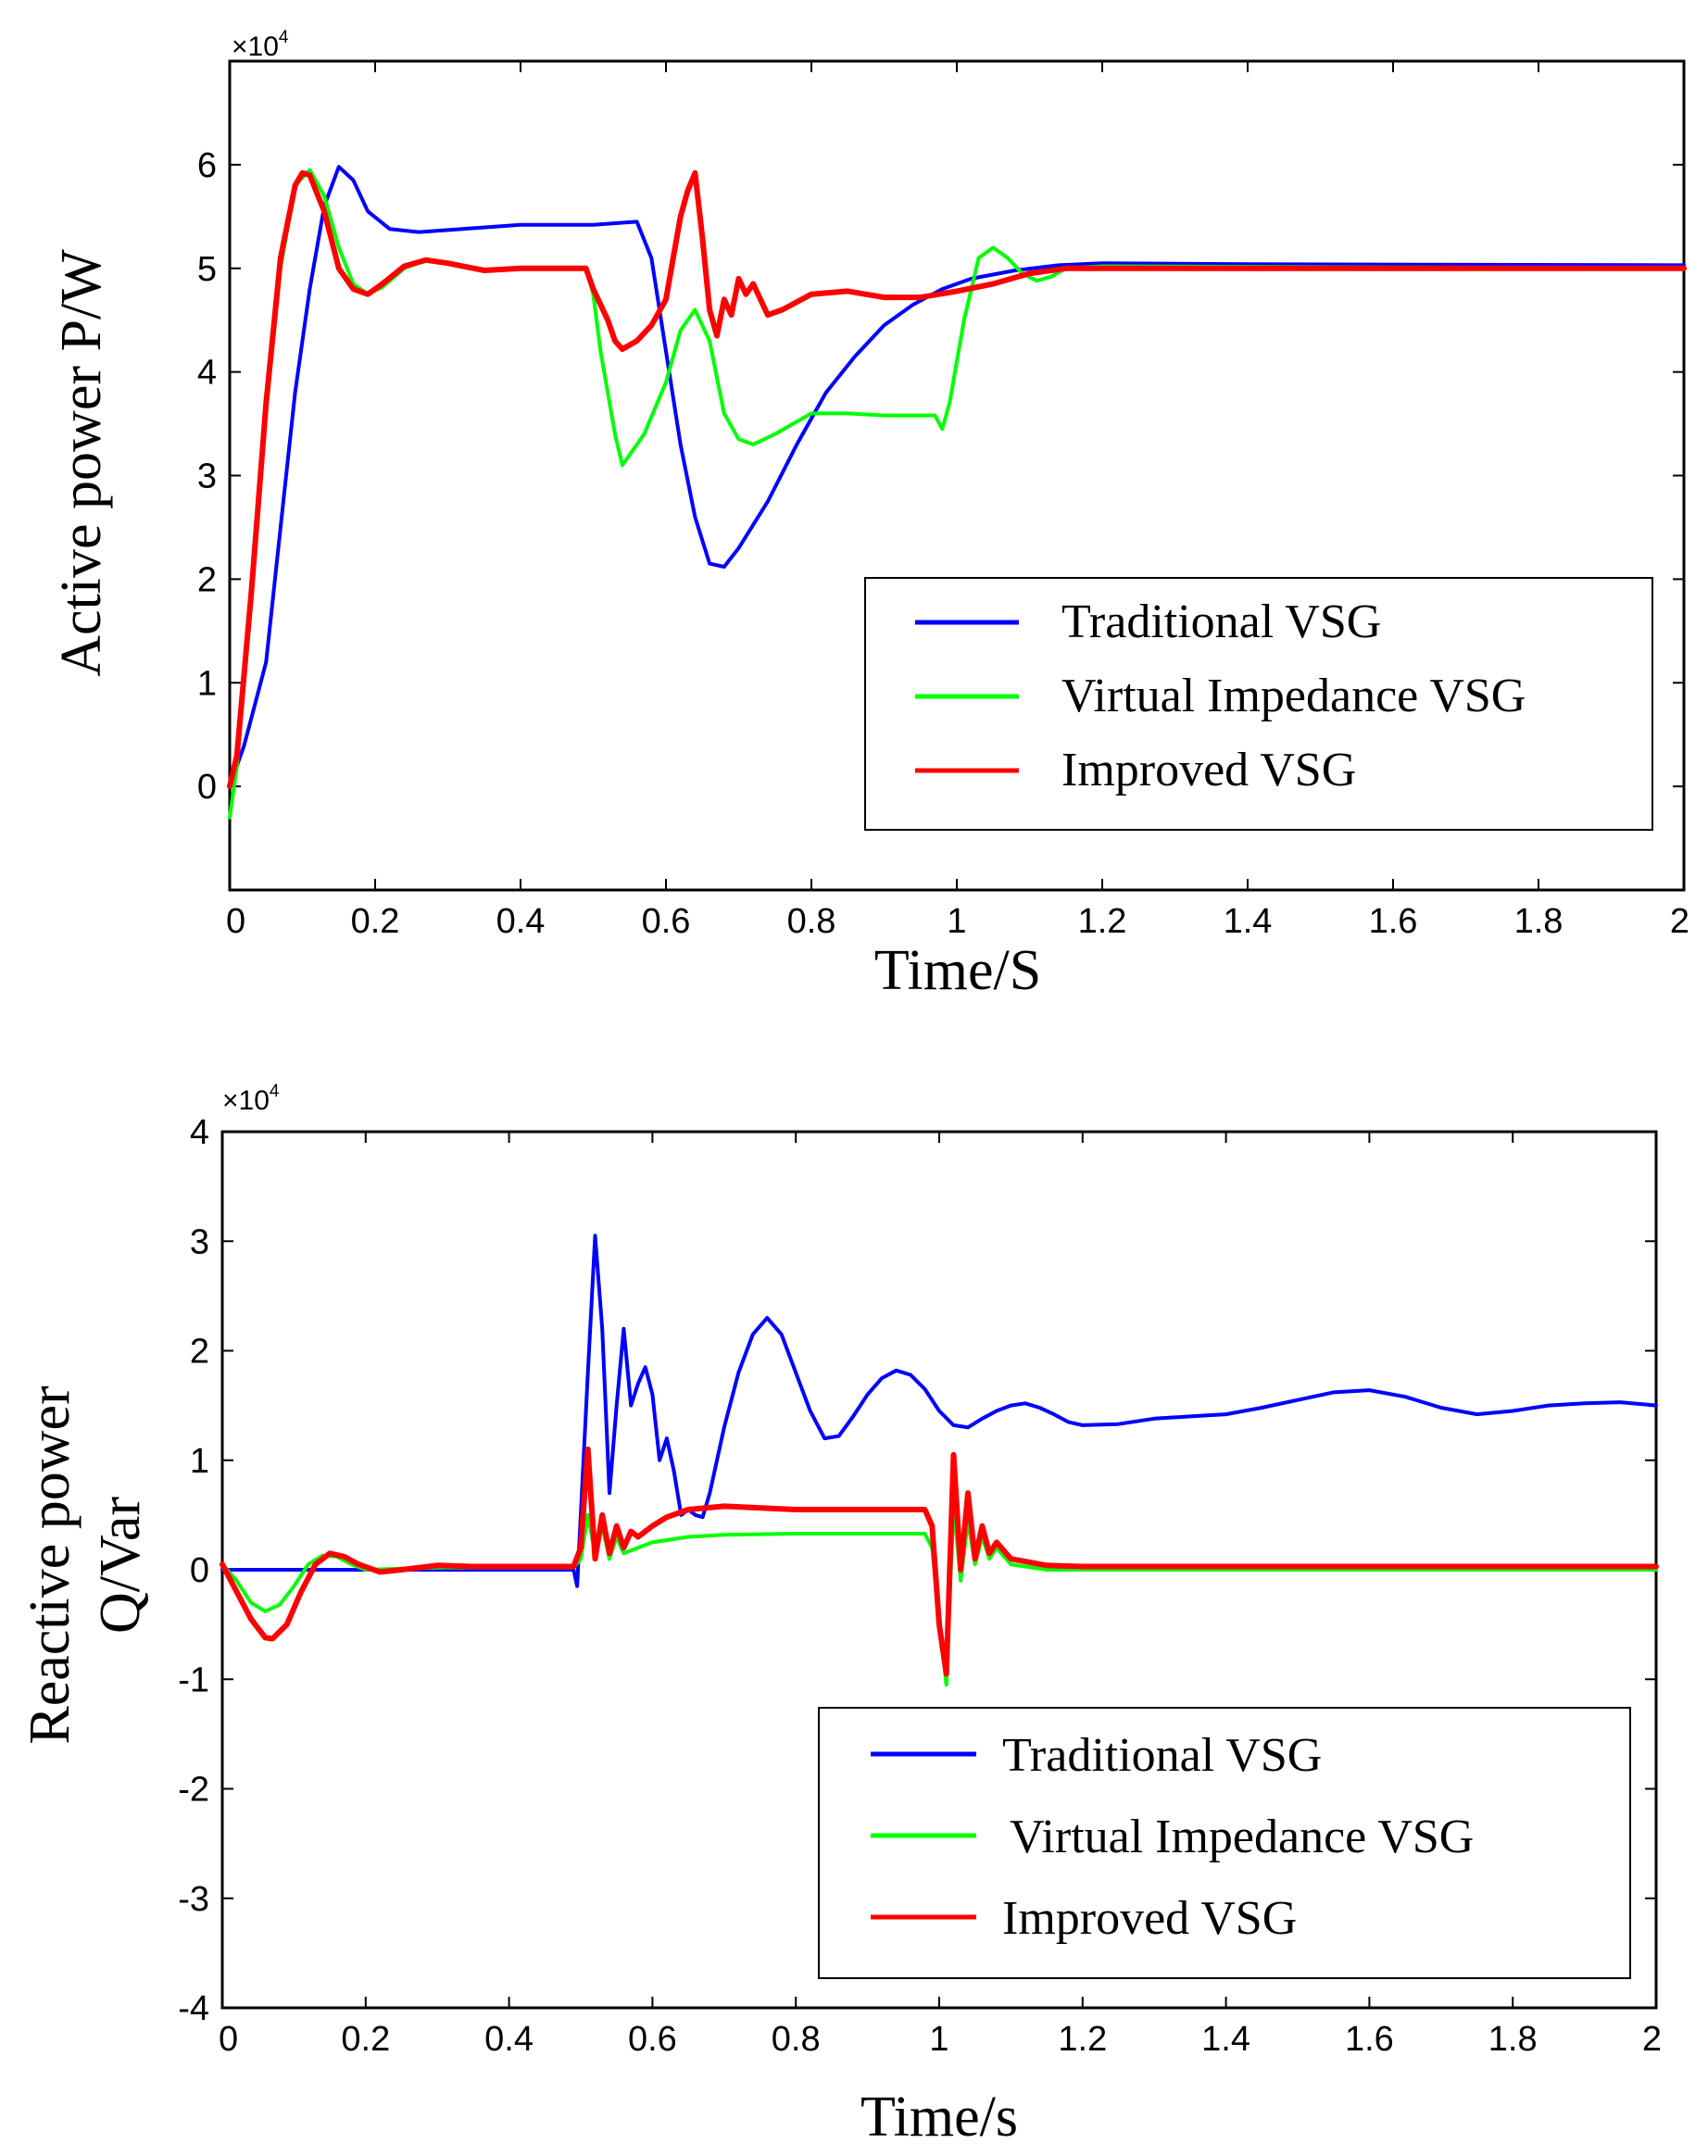  Describe the element at coordinates (1242, 1837) in the screenshot. I see `legend-label-virtual-2: Virtual Impedance VSG` at that location.